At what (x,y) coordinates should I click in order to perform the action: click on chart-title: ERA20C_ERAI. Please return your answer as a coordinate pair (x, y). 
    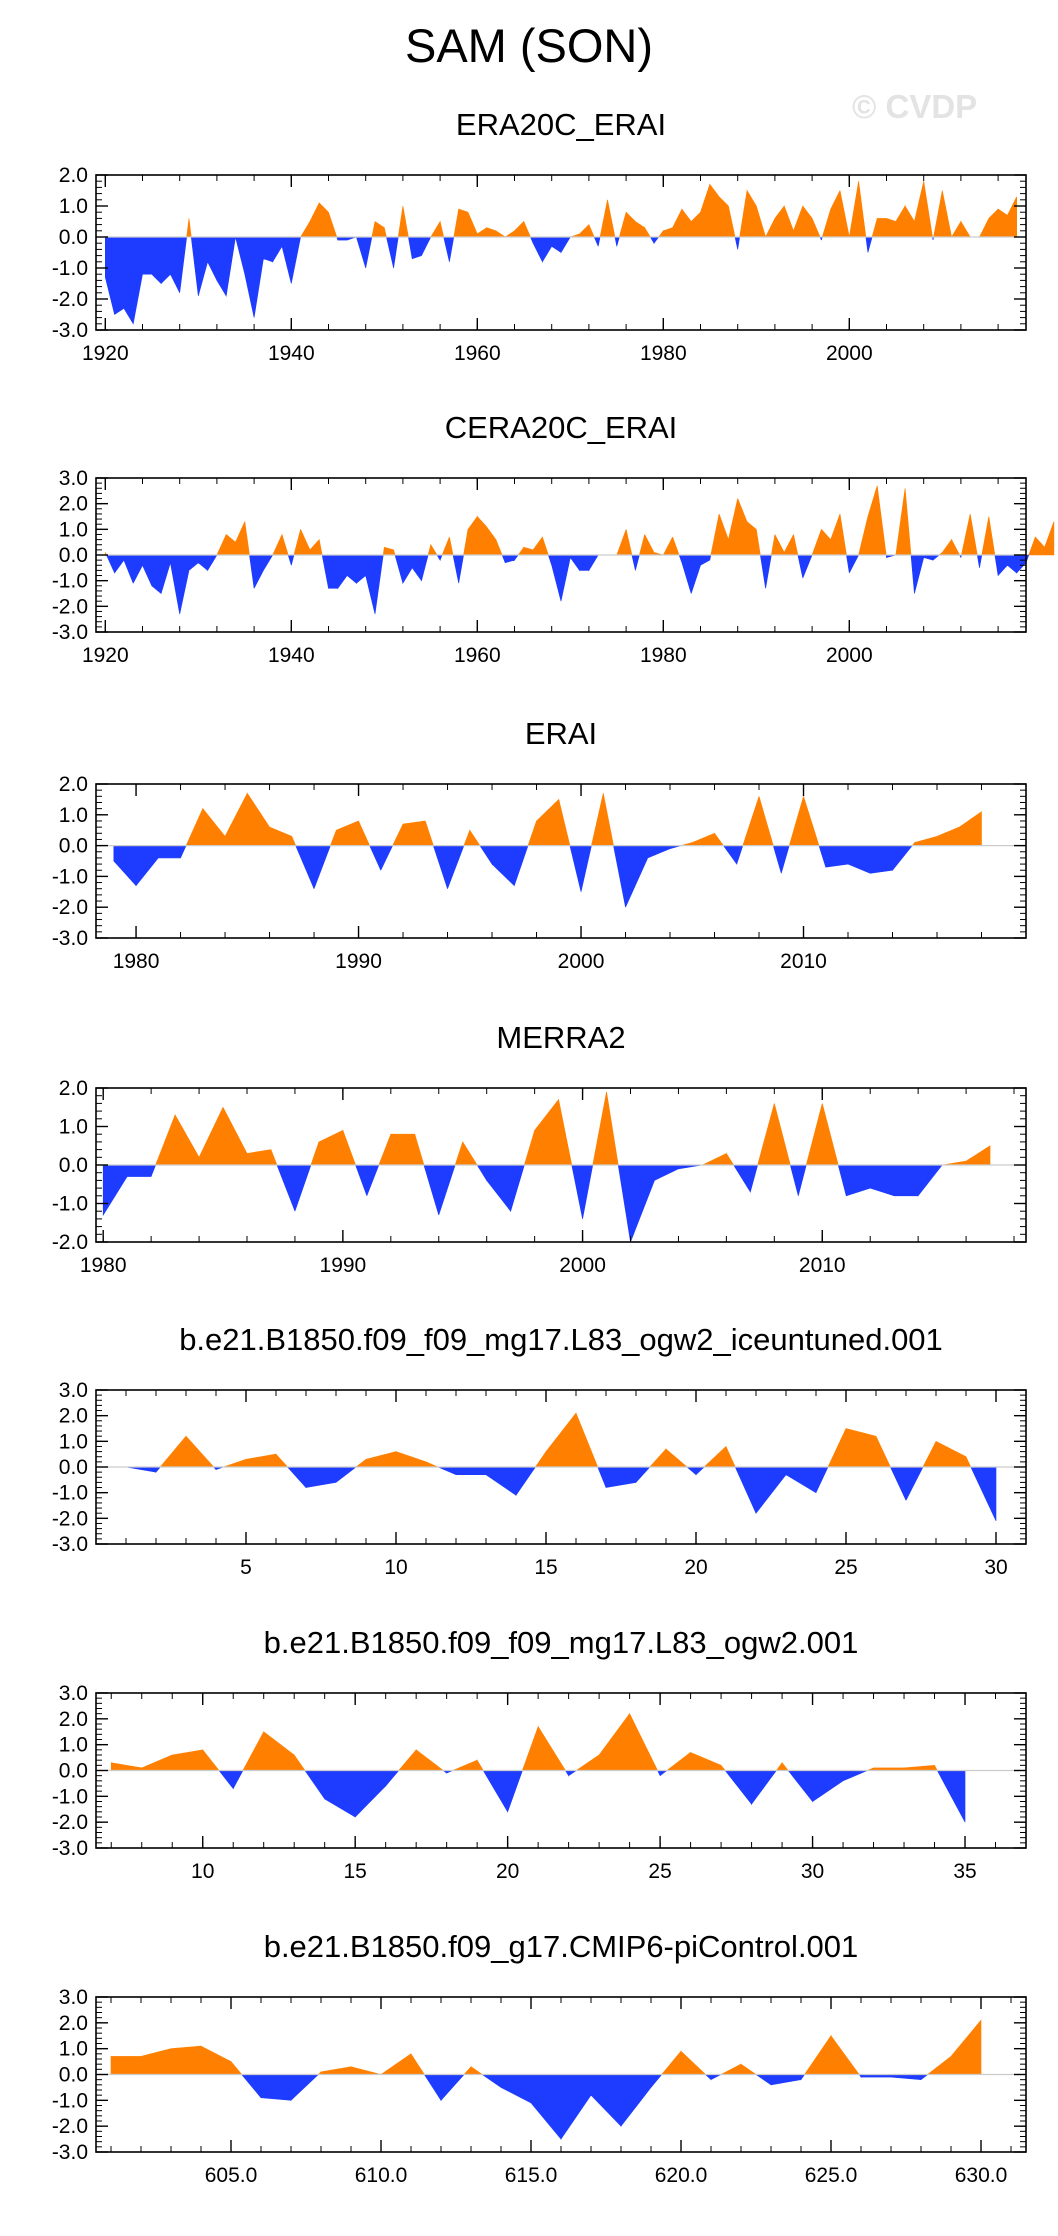
    Looking at the image, I should click on (561, 124).